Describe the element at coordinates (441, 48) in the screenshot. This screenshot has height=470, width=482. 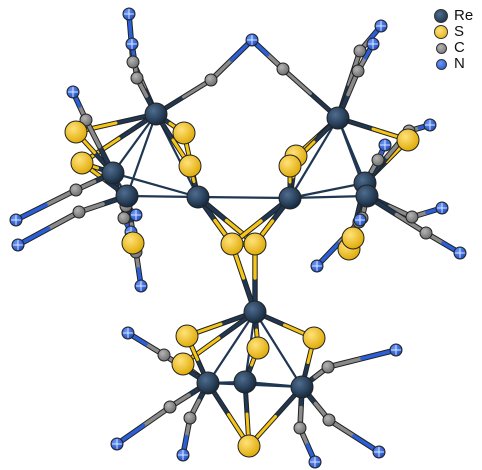
I see `carbon-atom-icon` at that location.